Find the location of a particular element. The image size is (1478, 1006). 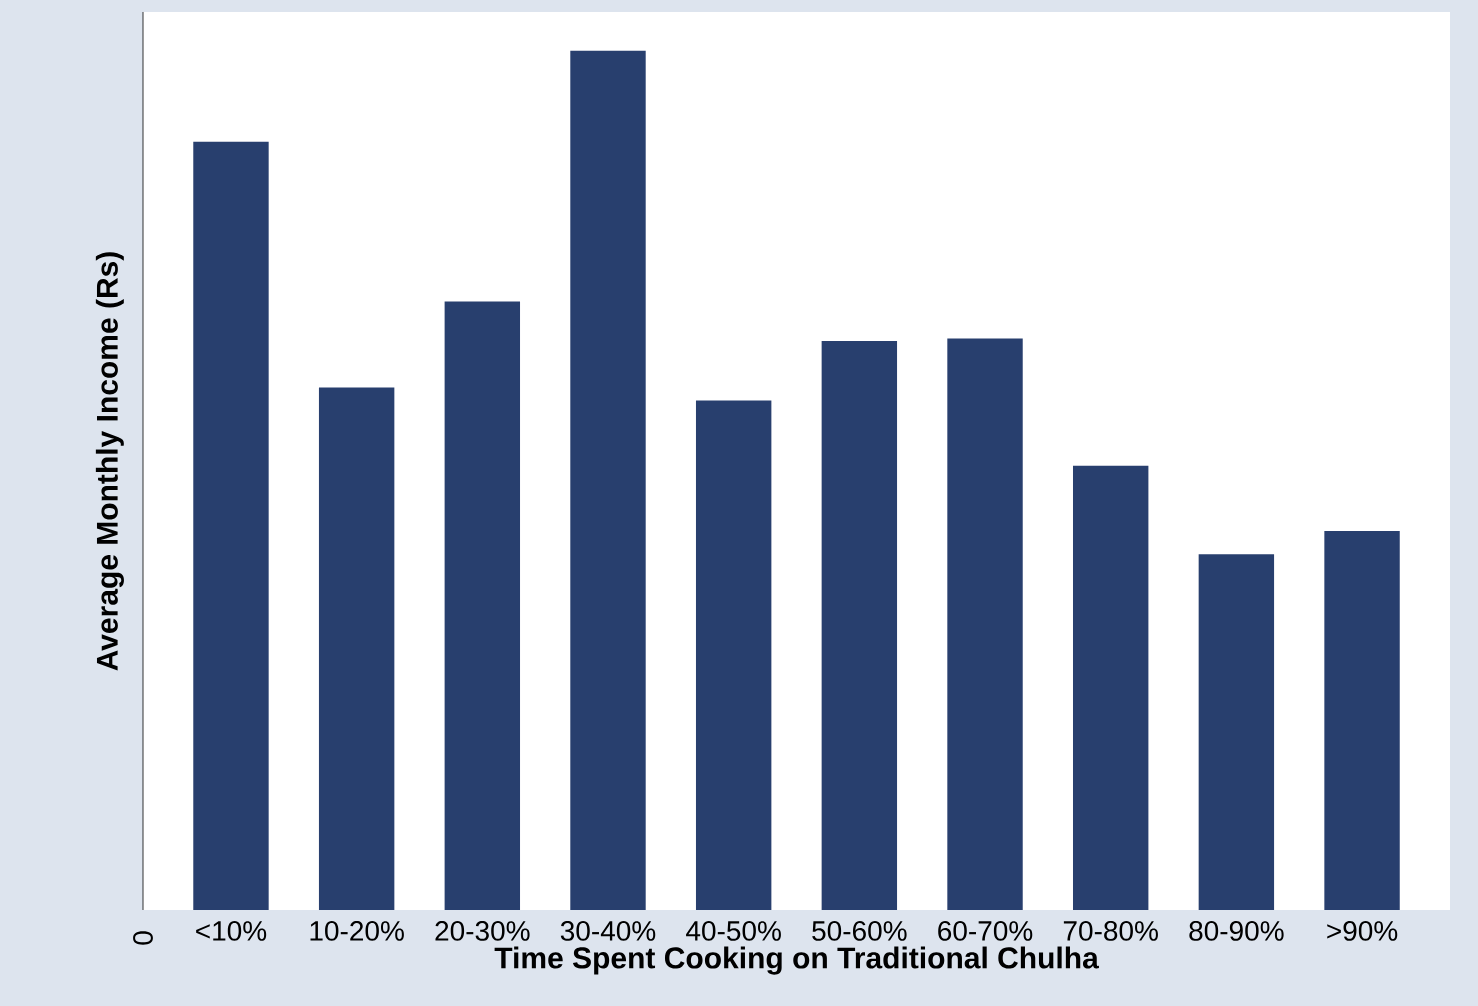

x-tick-label: 20-30% is located at coordinates (482, 931).